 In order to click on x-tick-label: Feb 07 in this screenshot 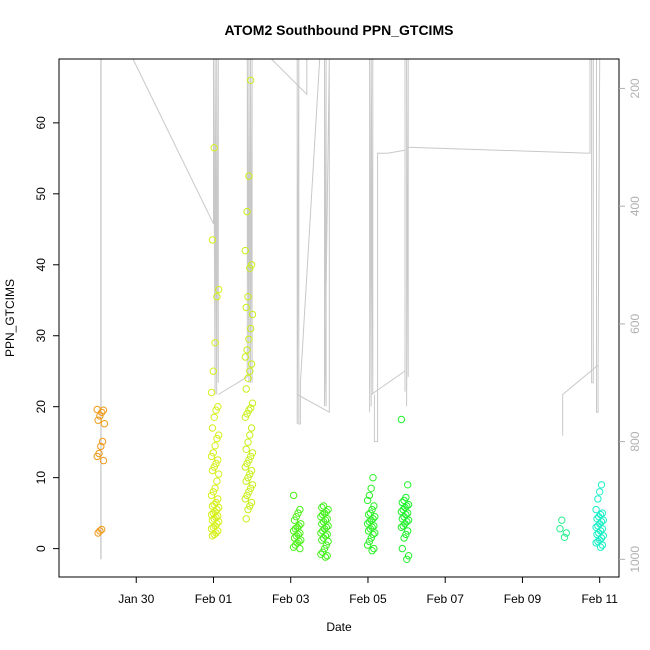, I will do `click(446, 599)`.